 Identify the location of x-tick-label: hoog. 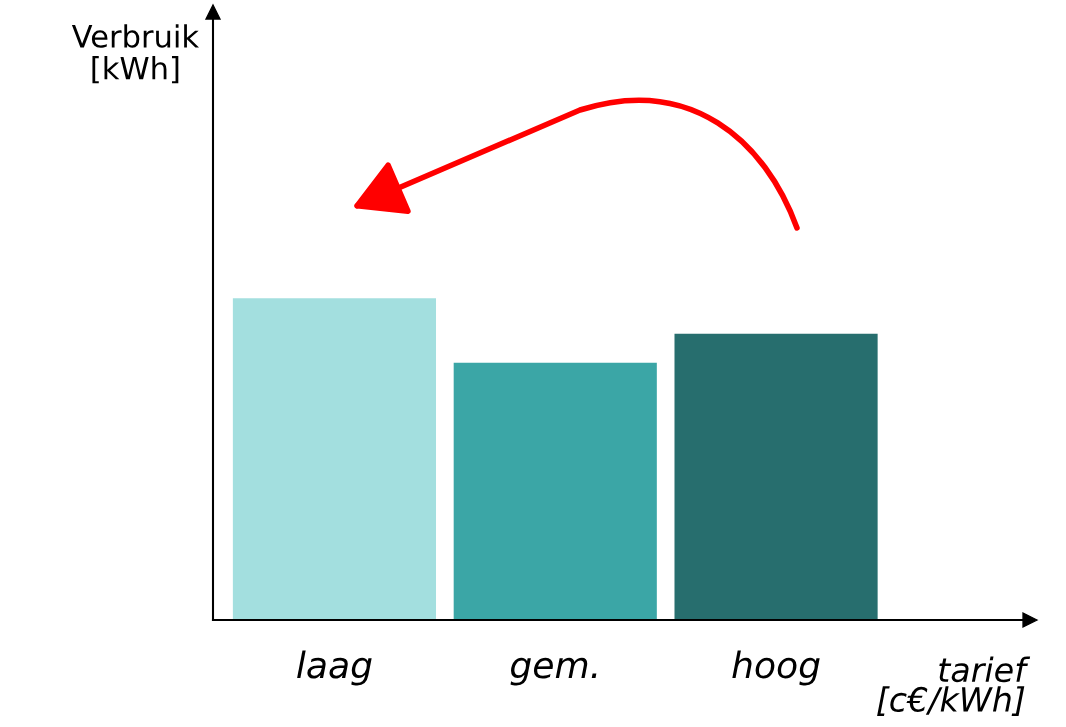
(776, 668).